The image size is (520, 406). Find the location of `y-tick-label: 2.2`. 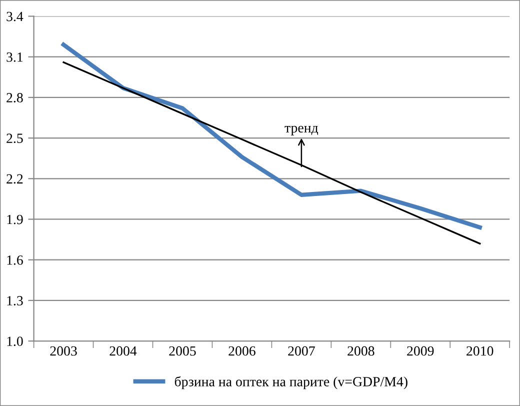

y-tick-label: 2.2 is located at coordinates (14, 179).